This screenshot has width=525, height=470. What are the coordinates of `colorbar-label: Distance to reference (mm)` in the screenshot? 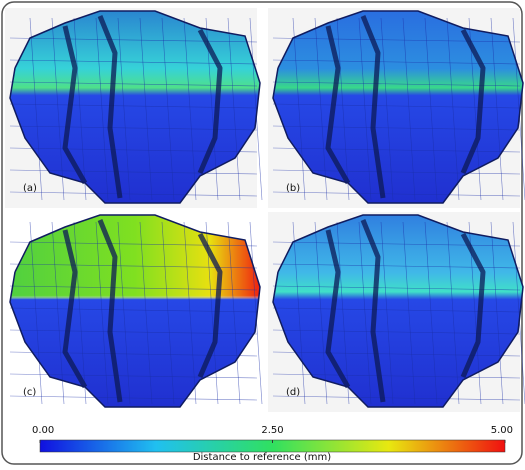 It's located at (262, 457).